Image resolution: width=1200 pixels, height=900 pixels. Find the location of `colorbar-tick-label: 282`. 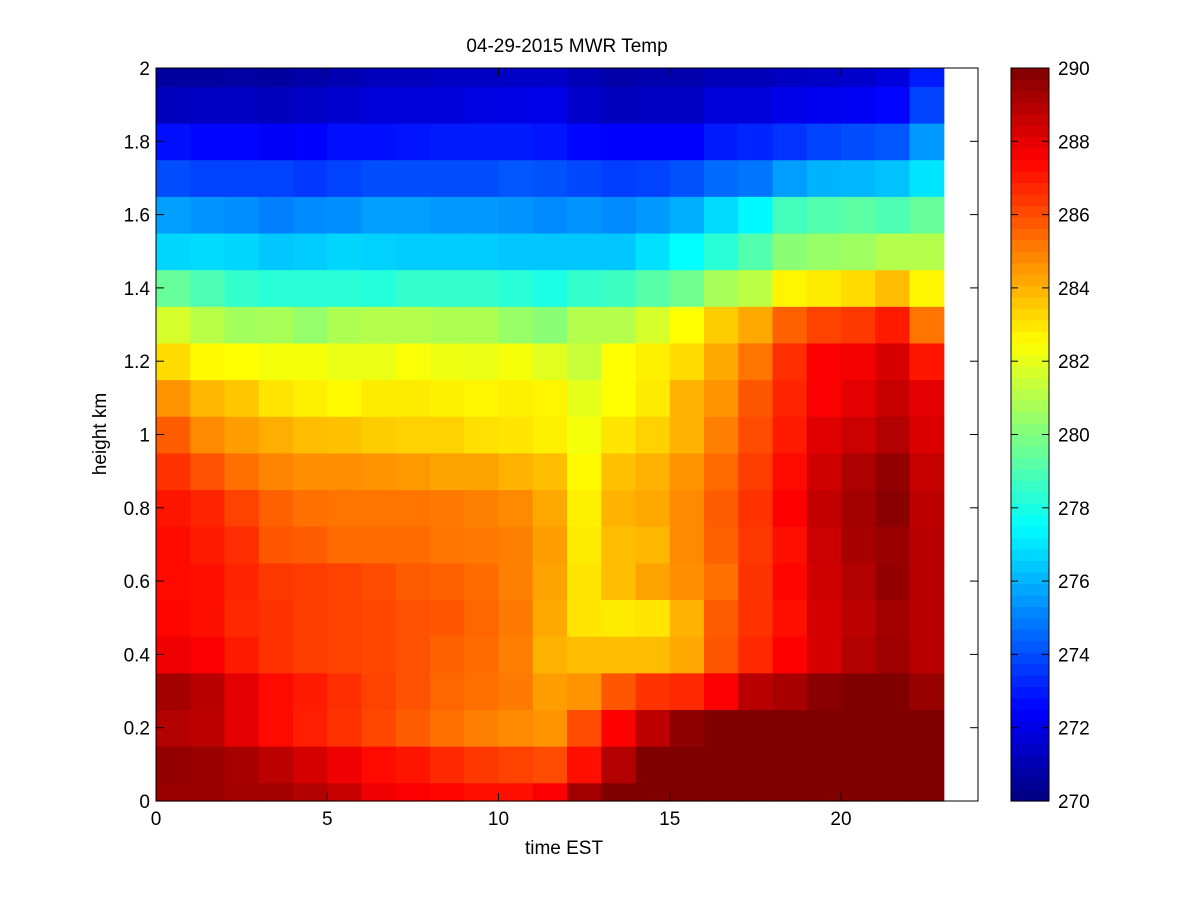

colorbar-tick-label: 282 is located at coordinates (1074, 362).